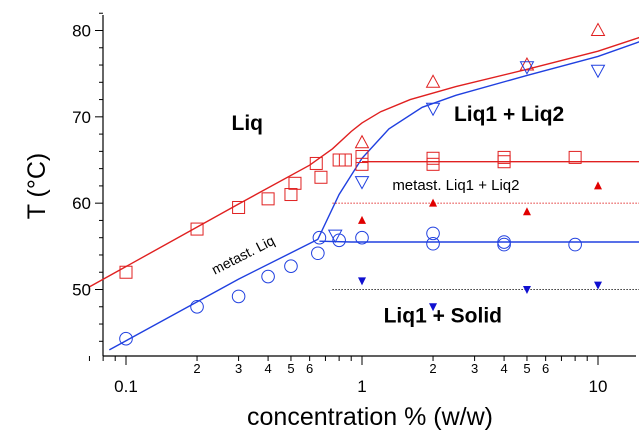 The image size is (639, 436). I want to click on y-tick-label-50: 50, so click(81, 290).